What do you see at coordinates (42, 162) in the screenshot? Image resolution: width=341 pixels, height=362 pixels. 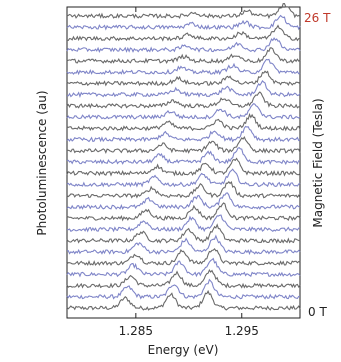 I see `y-axis-label: Photoluminescence (au)` at bounding box center [42, 162].